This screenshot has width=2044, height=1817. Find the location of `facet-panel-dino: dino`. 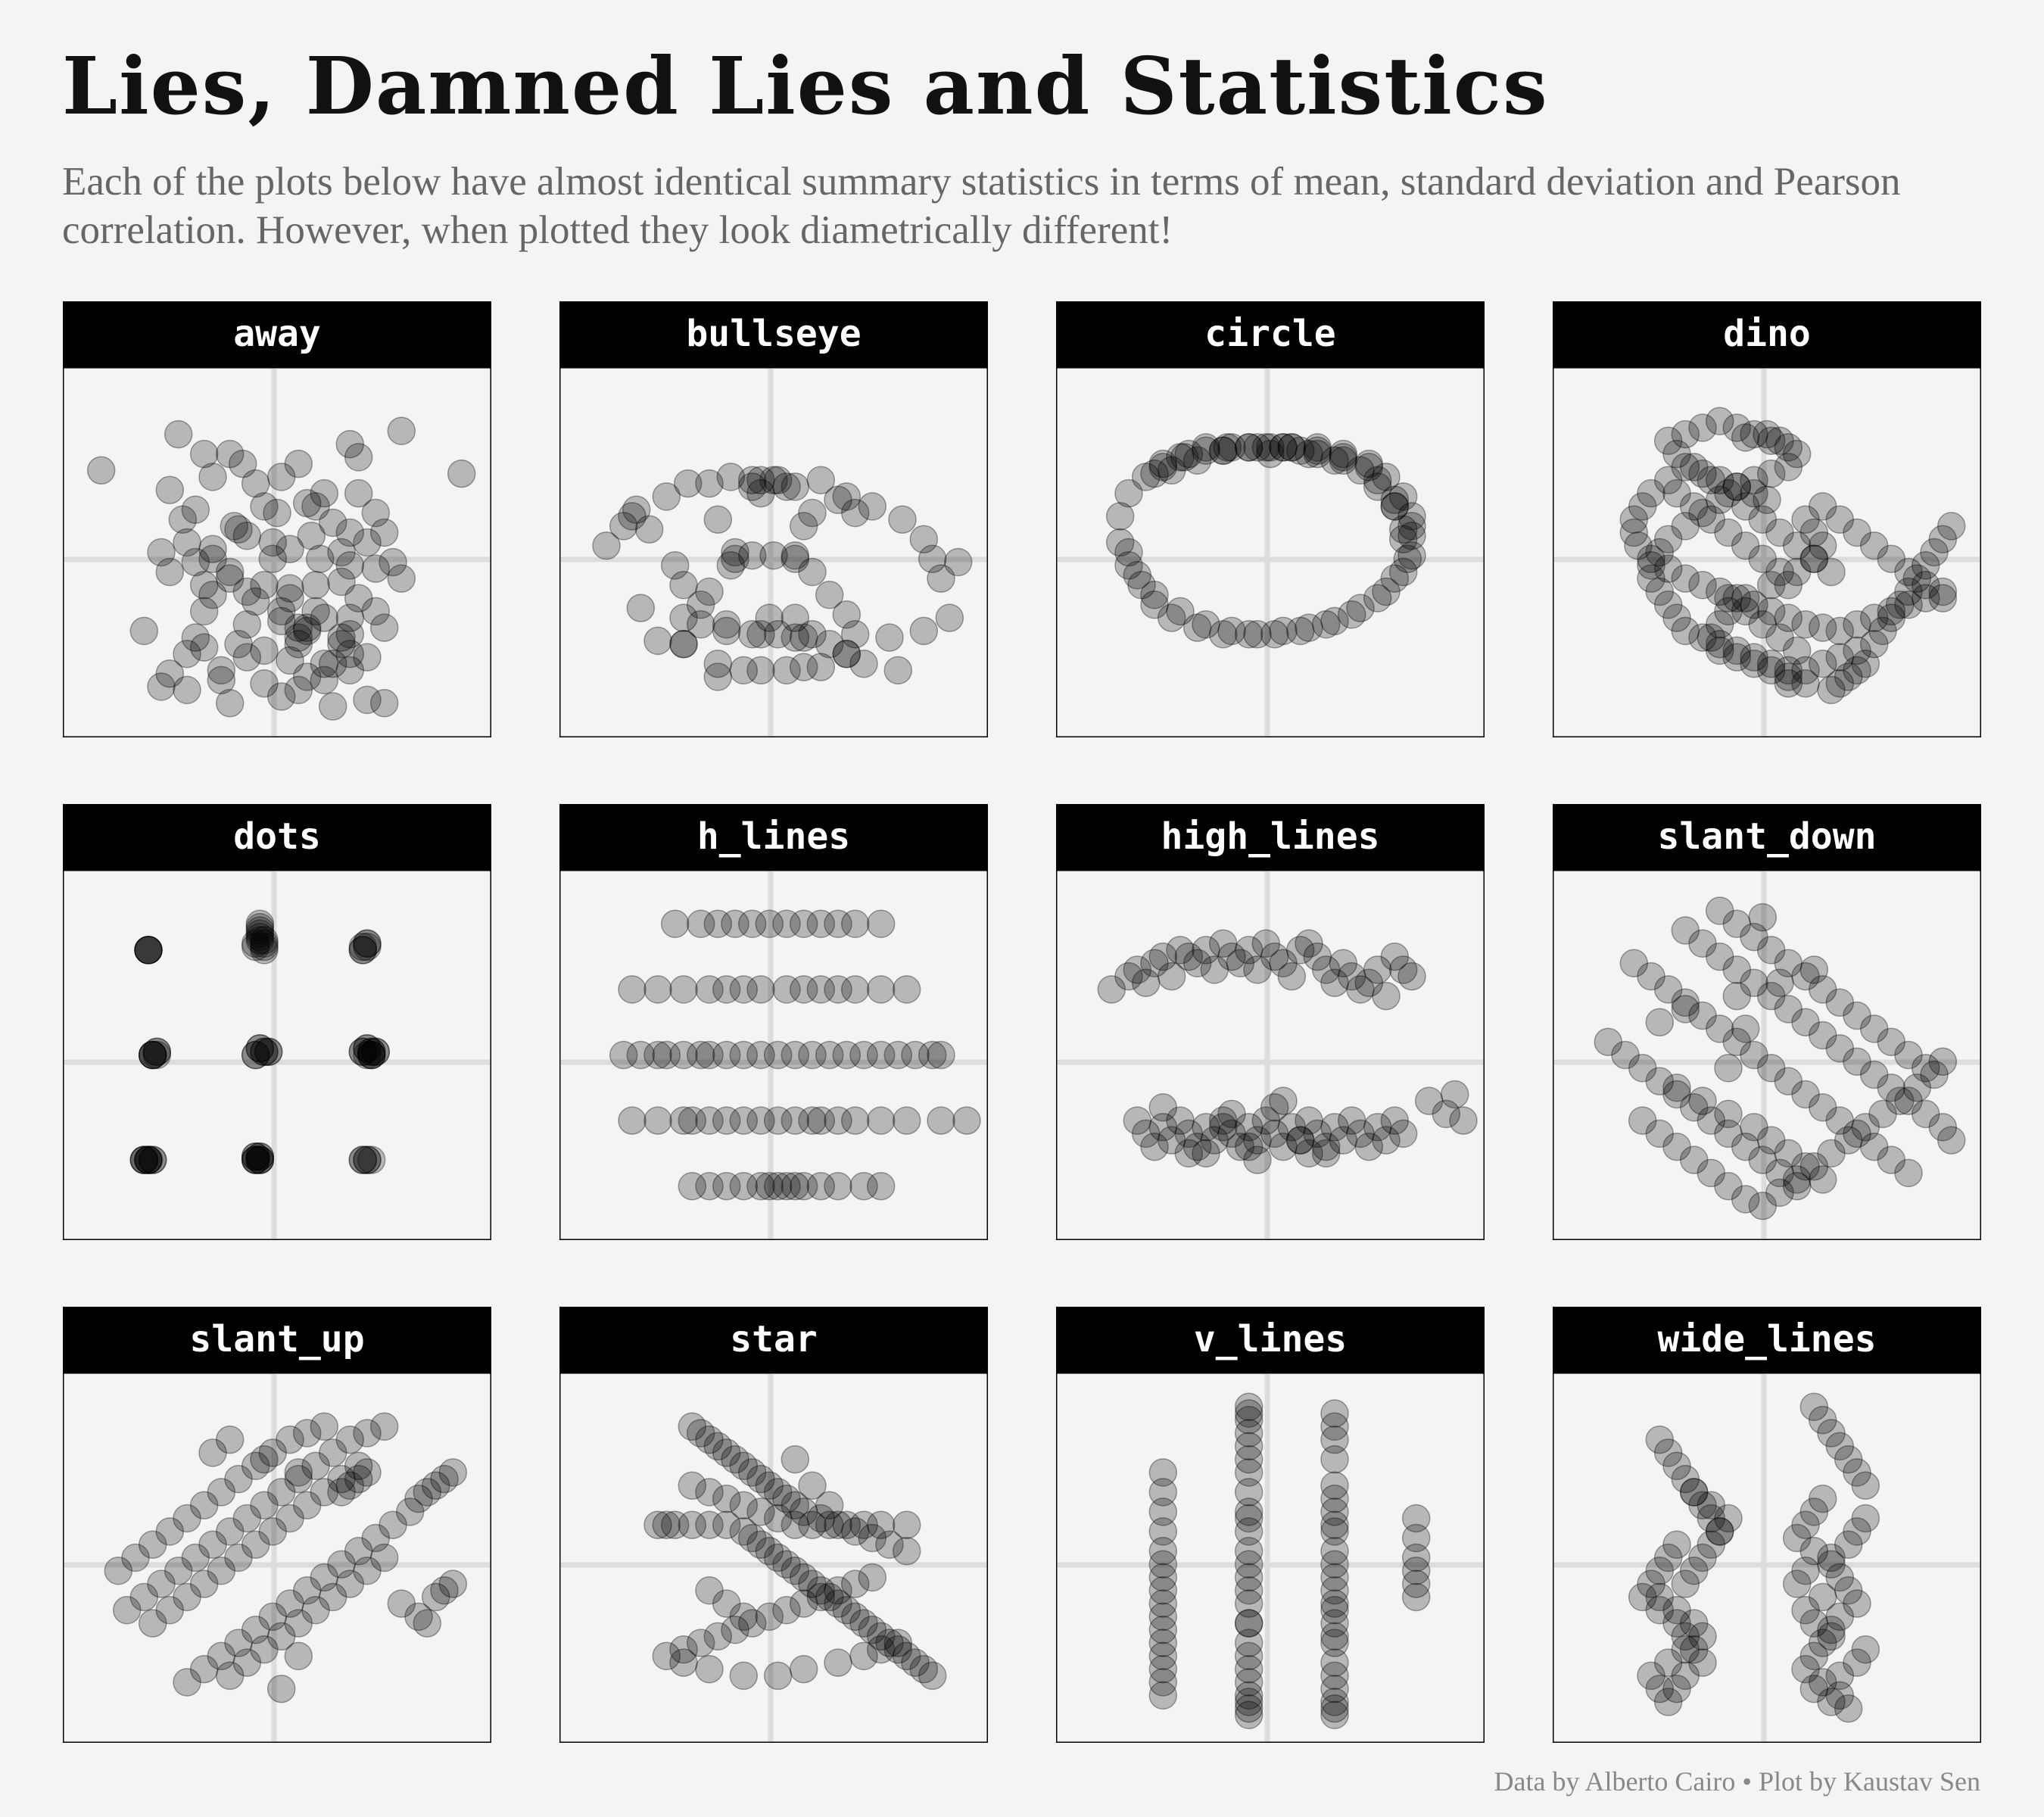

facet-panel-dino: dino is located at coordinates (1767, 519).